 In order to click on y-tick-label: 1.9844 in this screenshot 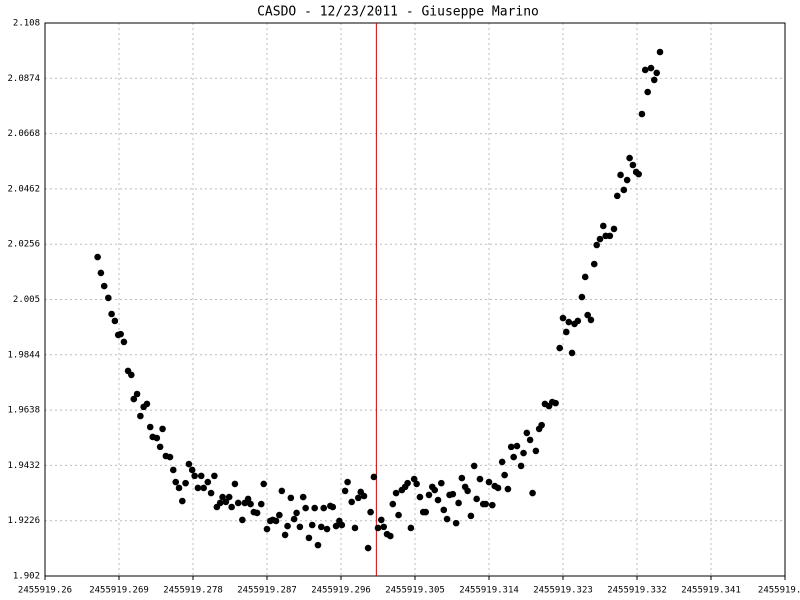, I will do `click(23, 355)`.